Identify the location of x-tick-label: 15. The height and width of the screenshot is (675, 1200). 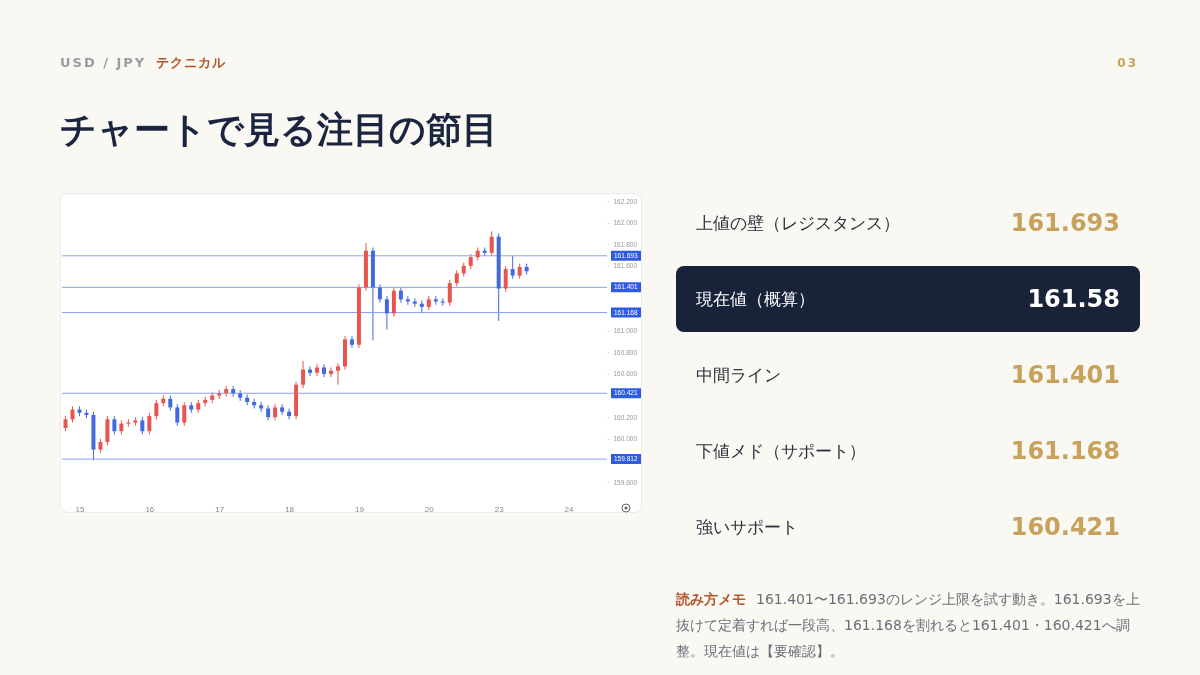
(80, 509).